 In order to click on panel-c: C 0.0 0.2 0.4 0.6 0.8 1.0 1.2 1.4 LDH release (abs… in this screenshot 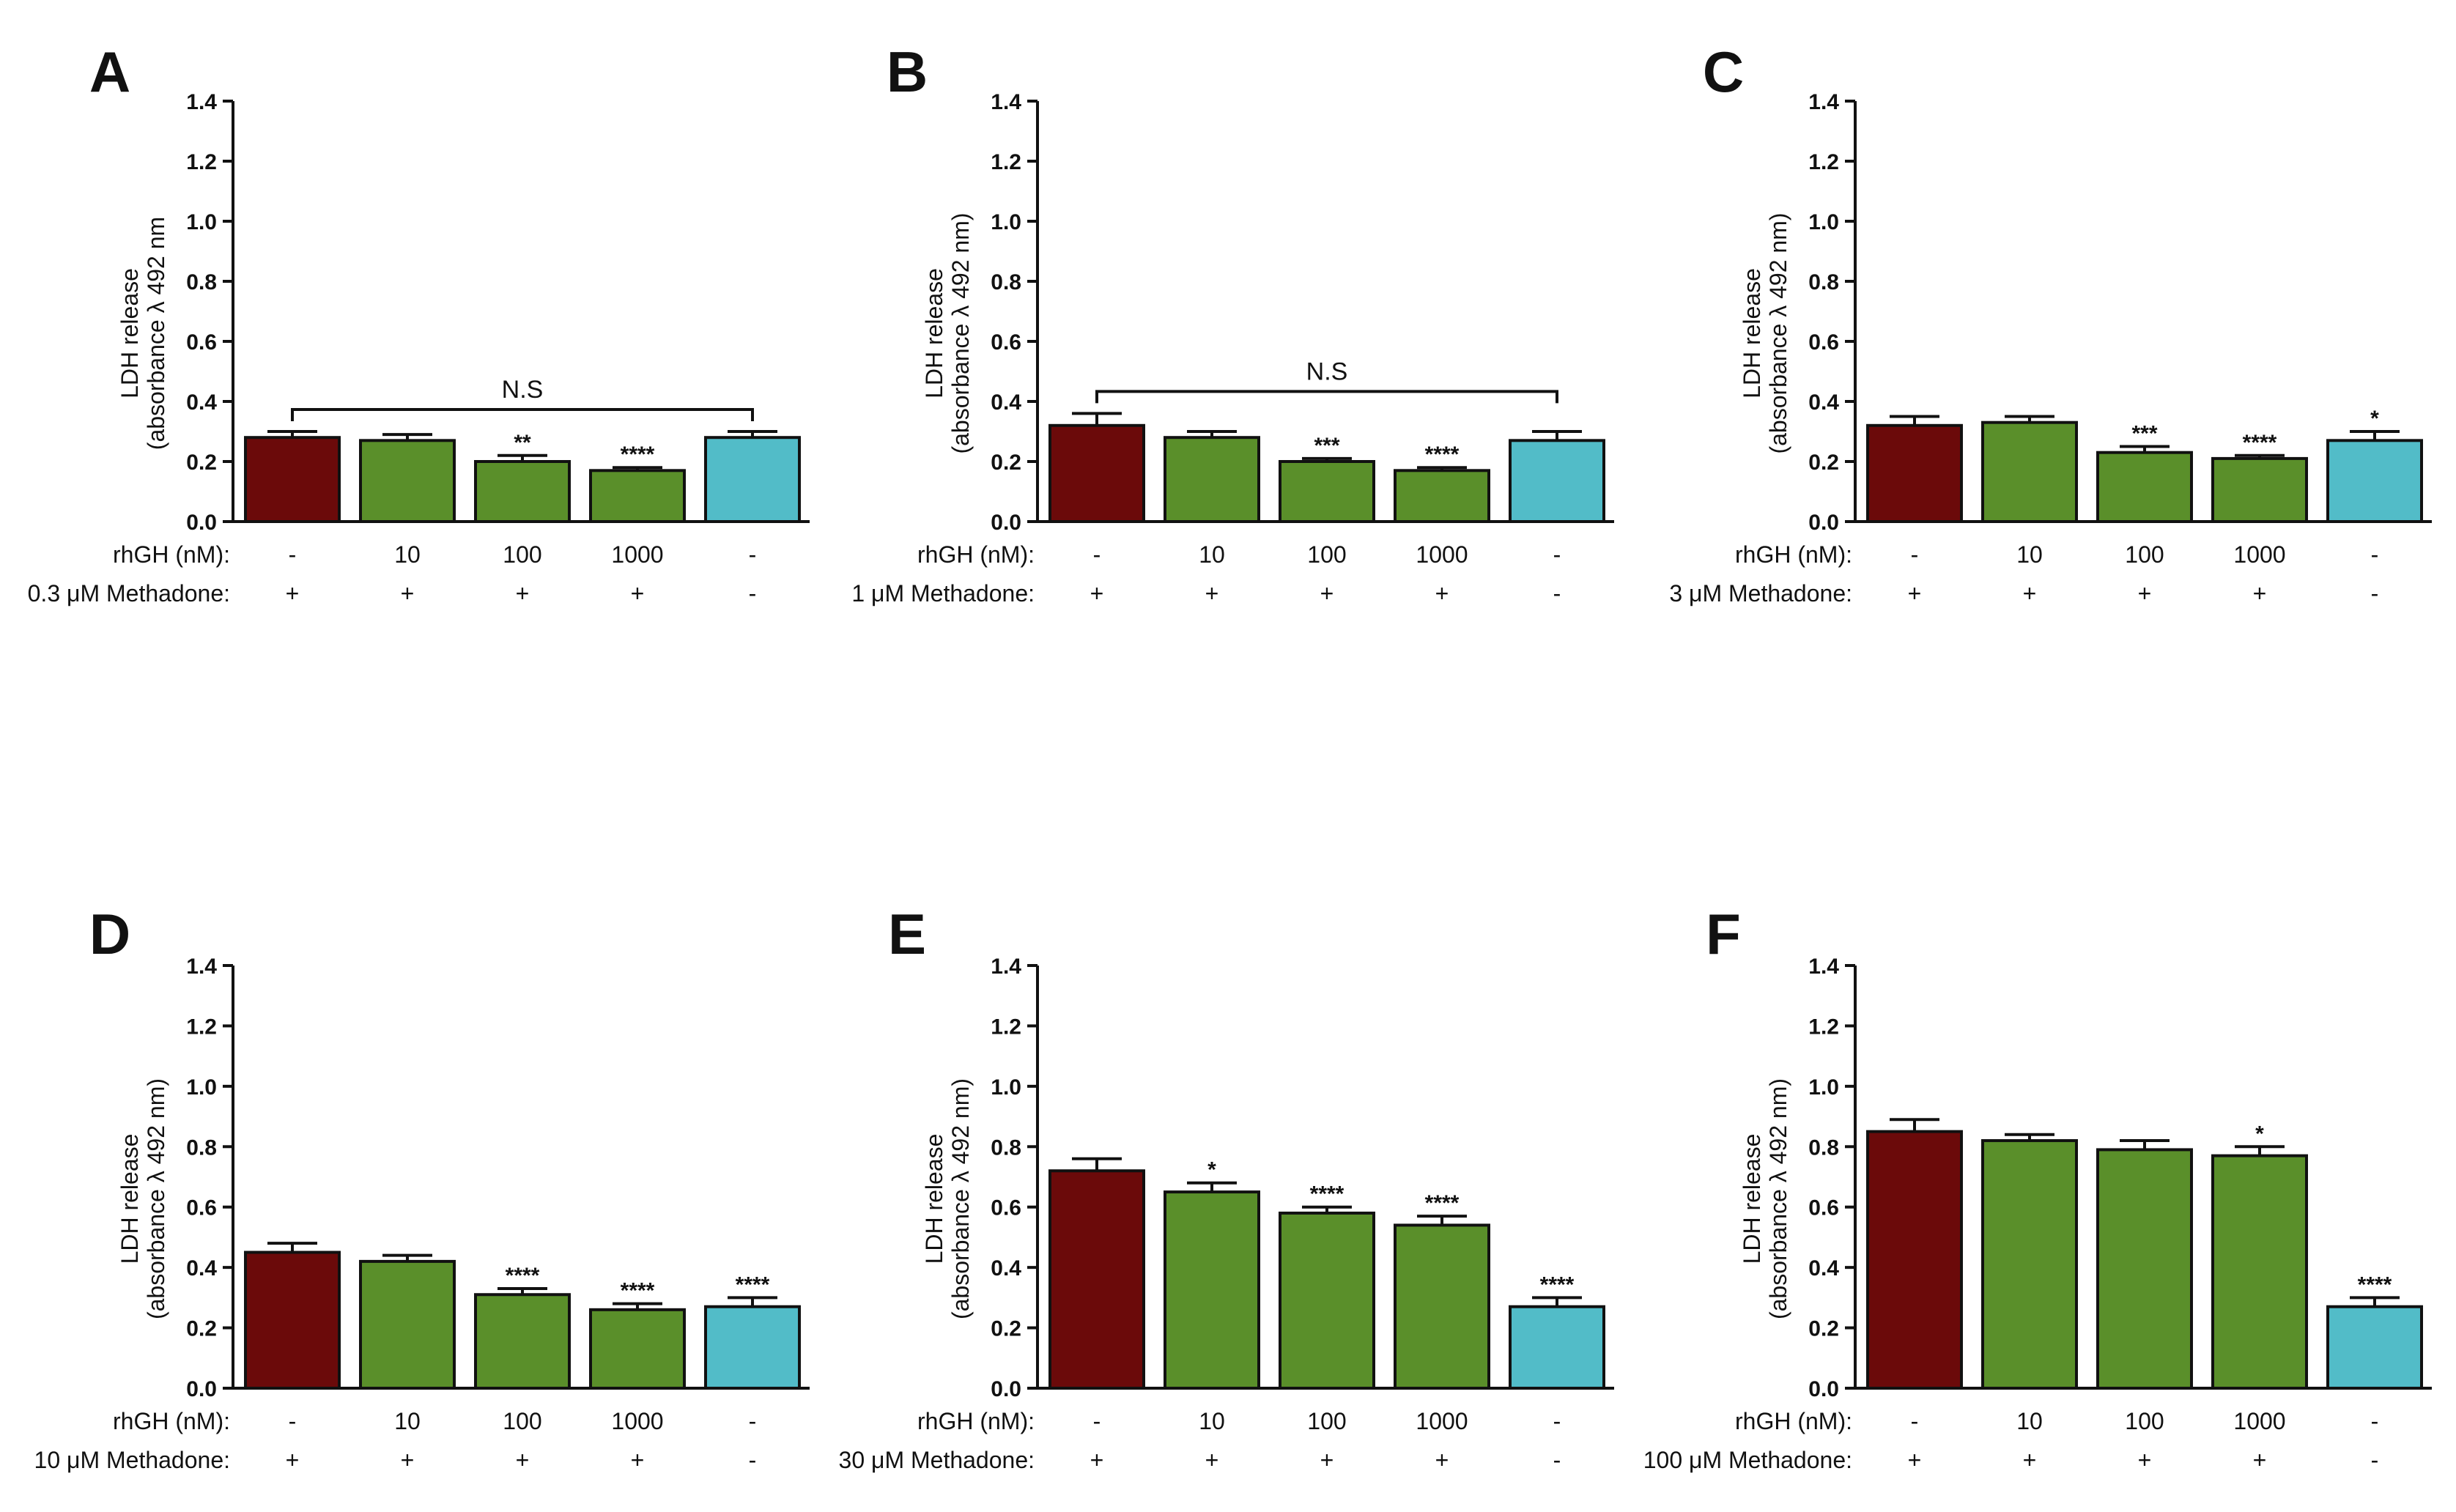, I will do `click(2050, 323)`.